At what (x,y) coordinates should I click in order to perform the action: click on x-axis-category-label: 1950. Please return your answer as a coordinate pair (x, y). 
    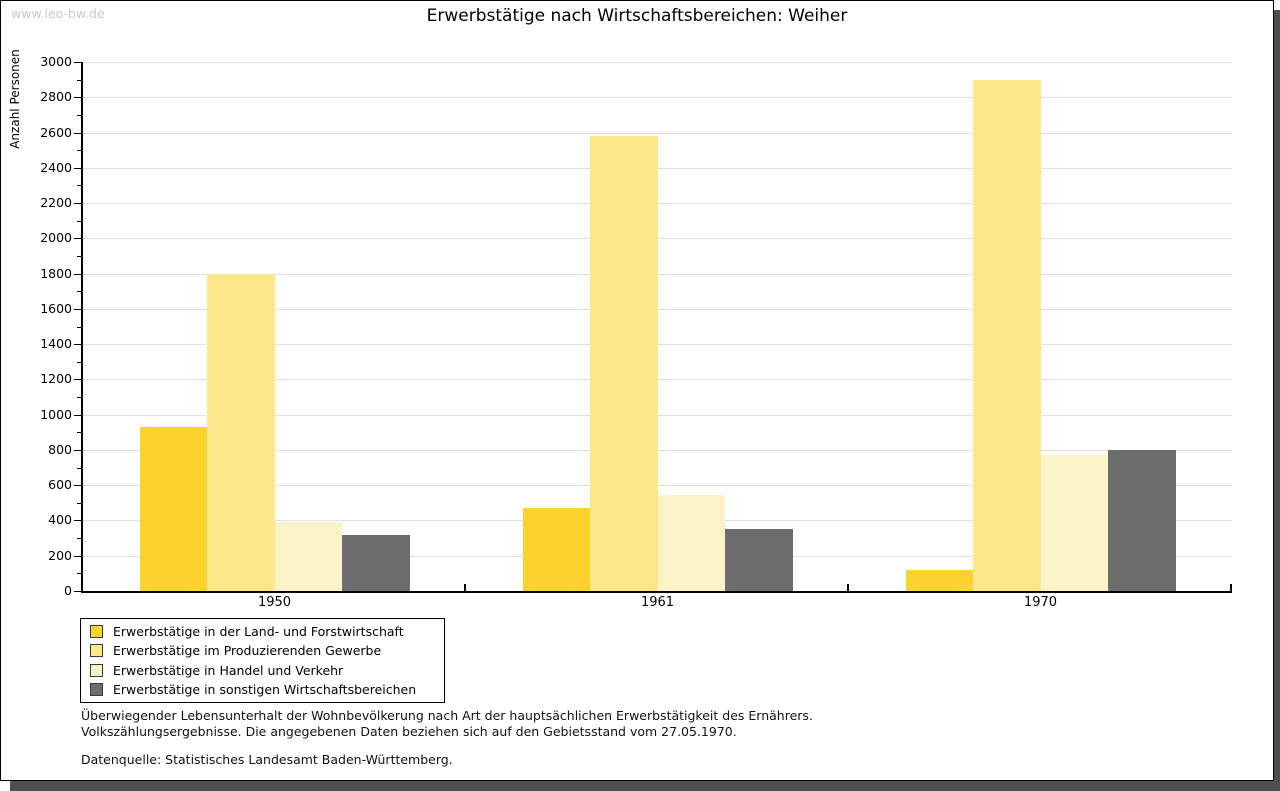
    Looking at the image, I should click on (274, 602).